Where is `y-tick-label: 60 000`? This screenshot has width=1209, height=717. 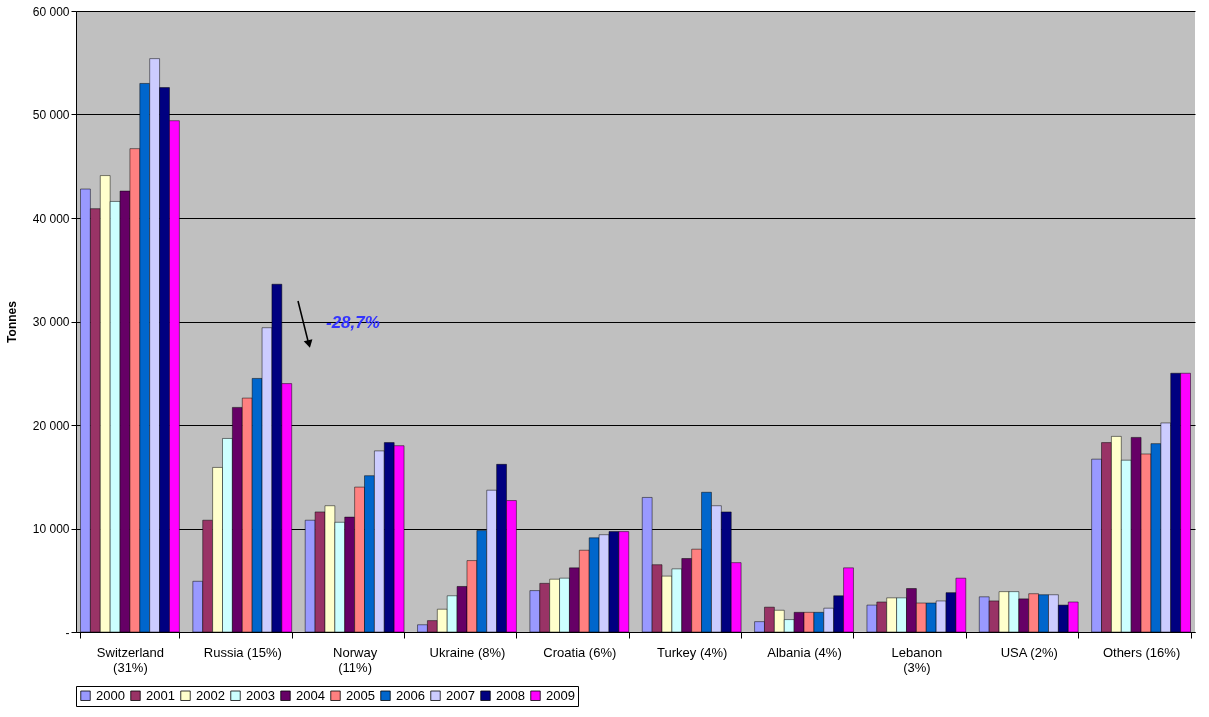 y-tick-label: 60 000 is located at coordinates (51, 11).